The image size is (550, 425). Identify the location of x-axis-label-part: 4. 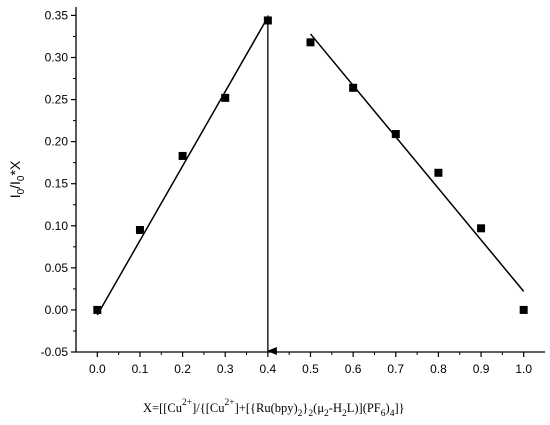
(392, 414).